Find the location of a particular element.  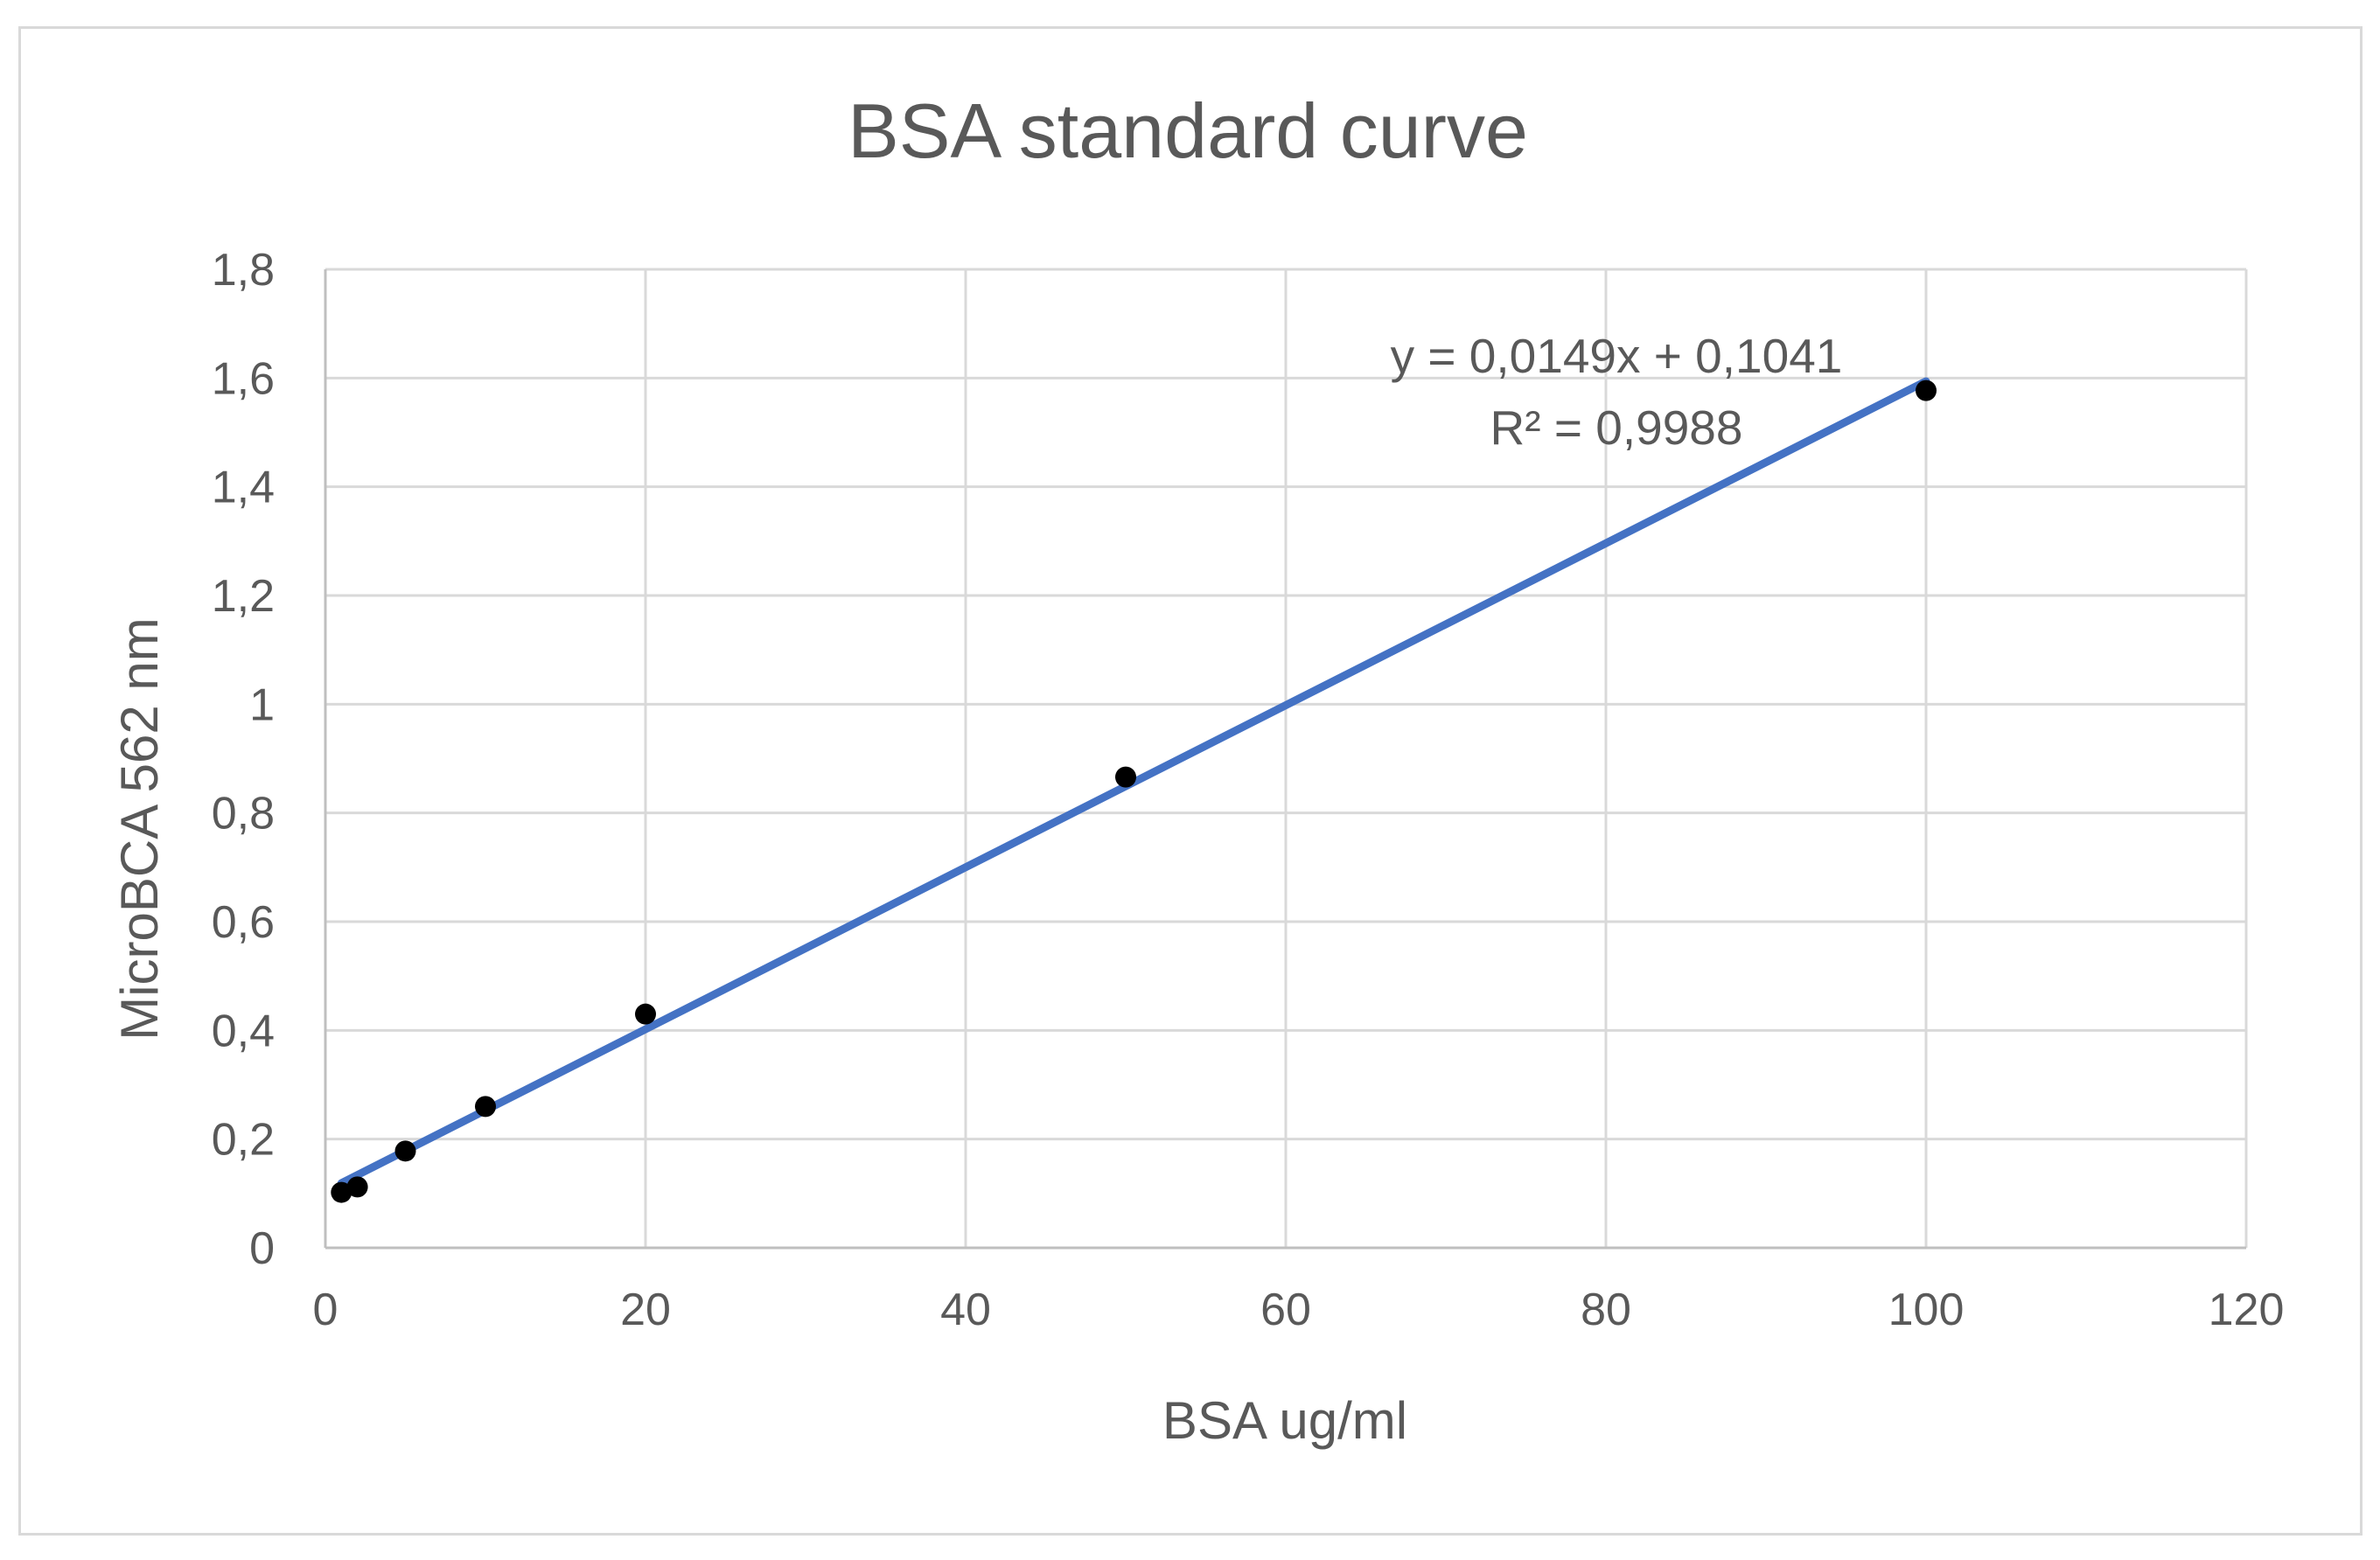

x-tick-label: 80 is located at coordinates (1606, 1310).